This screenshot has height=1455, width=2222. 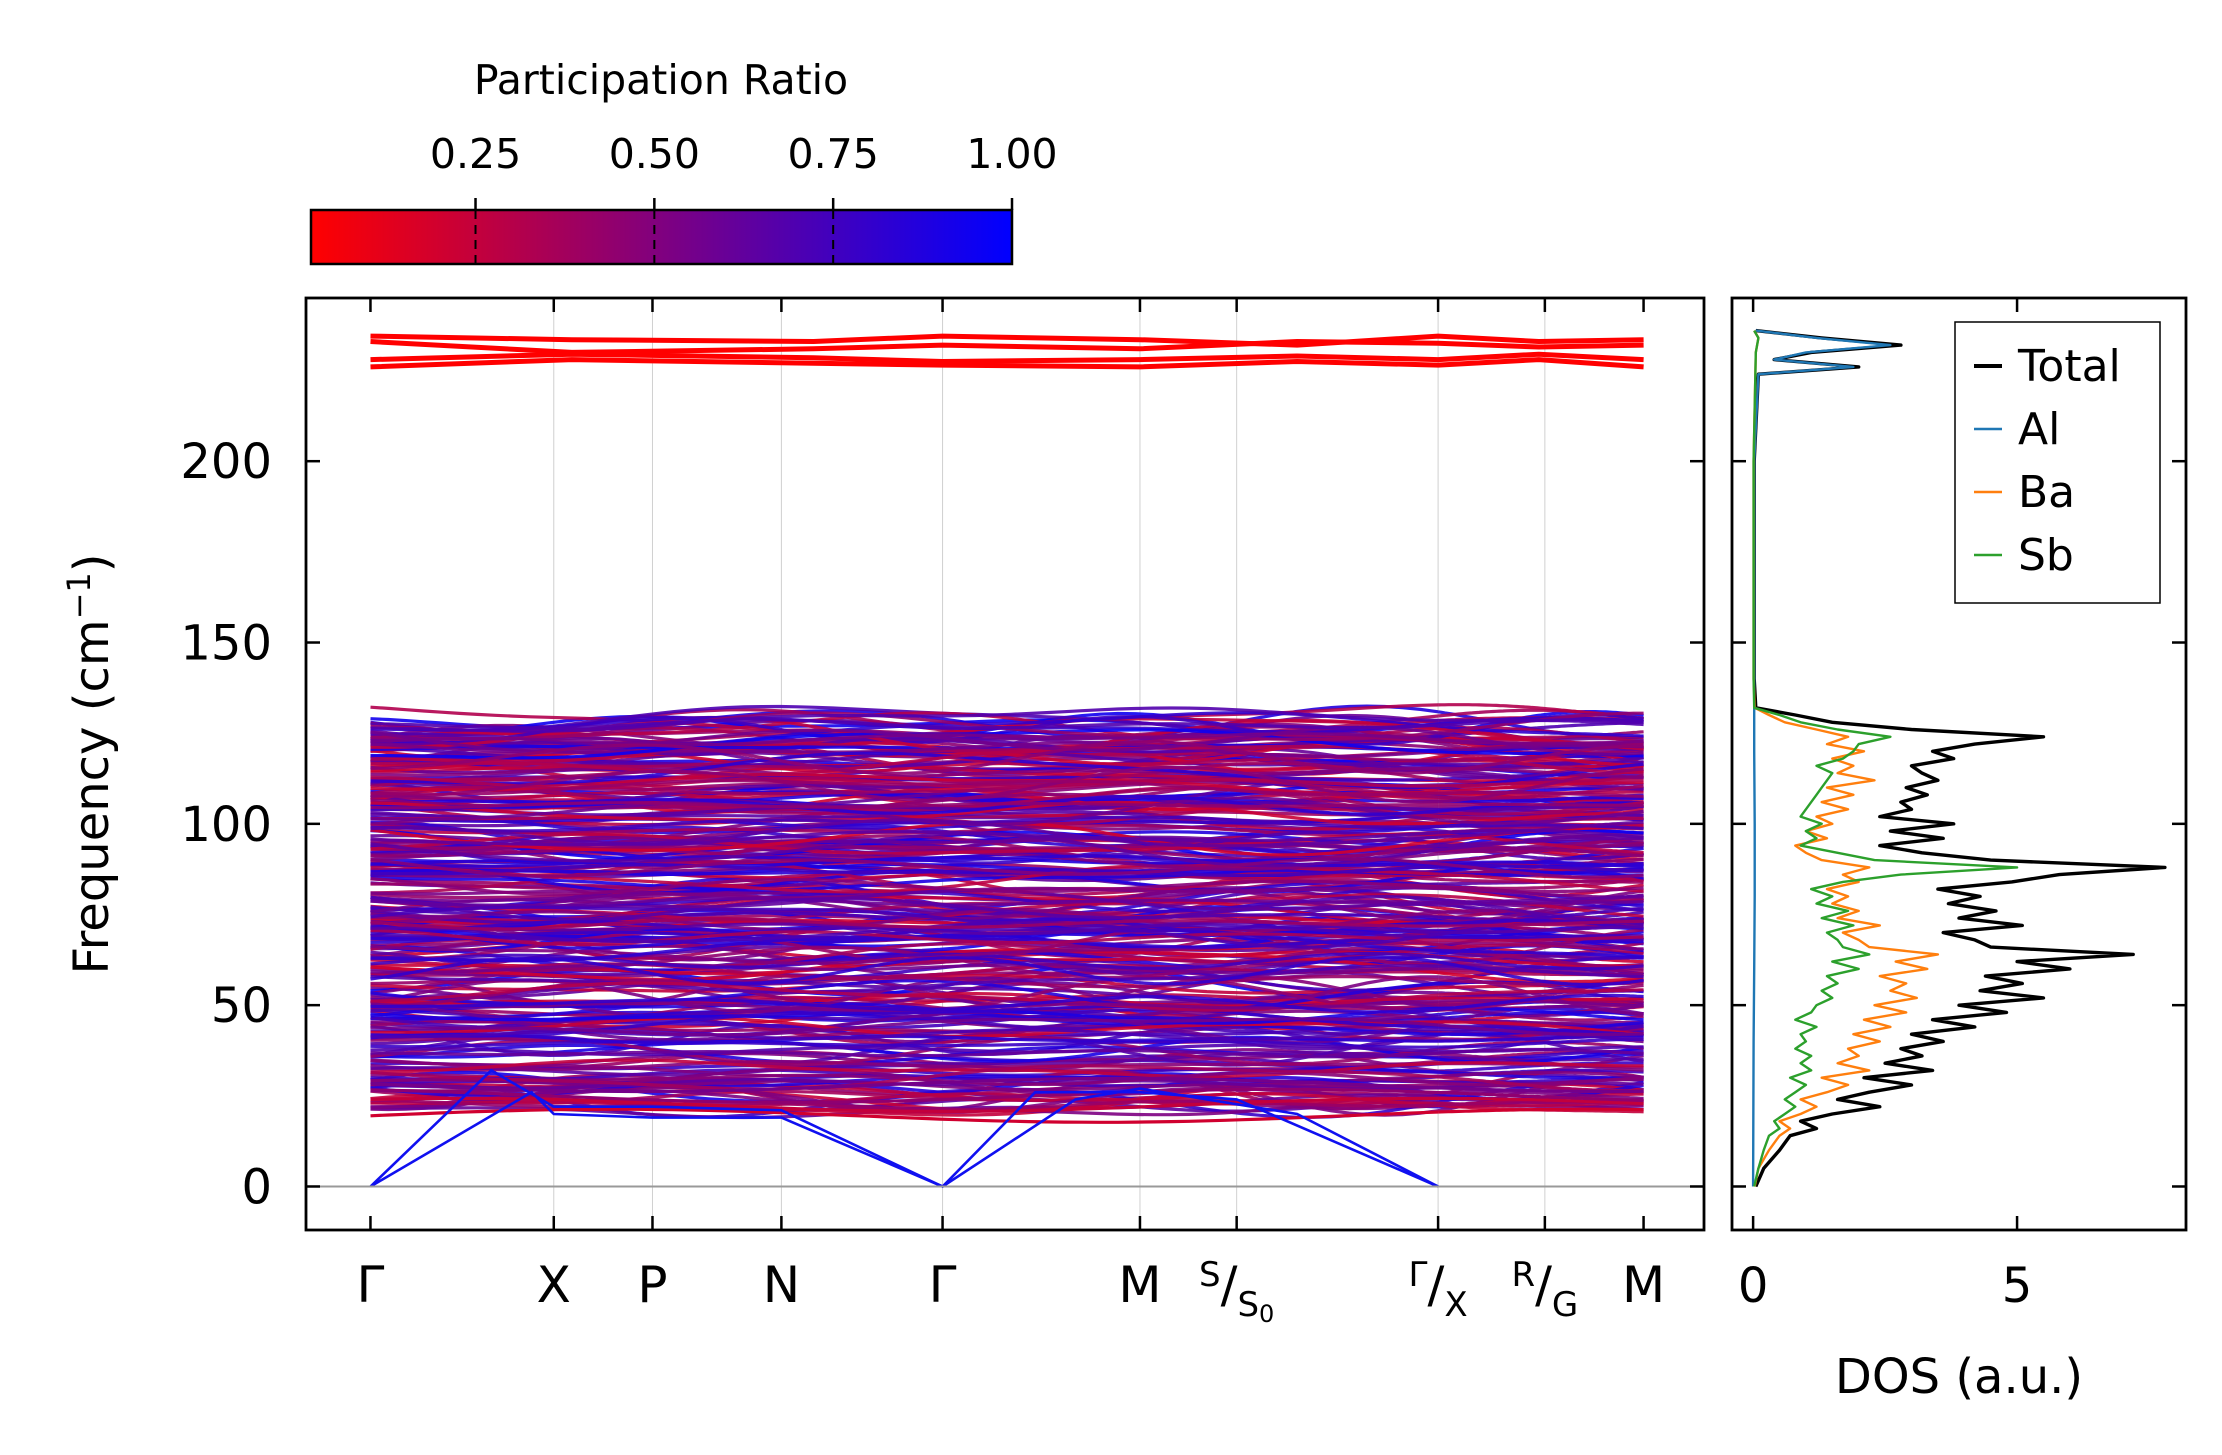 What do you see at coordinates (226, 644) in the screenshot?
I see `frequency-tick-label: 150` at bounding box center [226, 644].